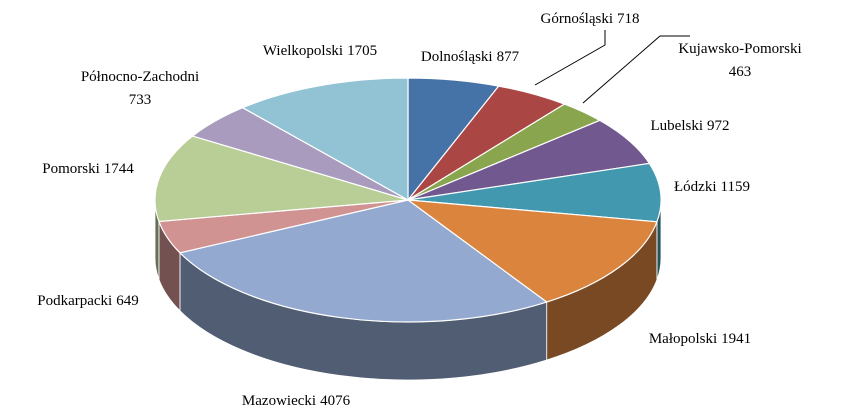 This screenshot has width=858, height=412. What do you see at coordinates (335, 401) in the screenshot?
I see `label-value: 4076` at bounding box center [335, 401].